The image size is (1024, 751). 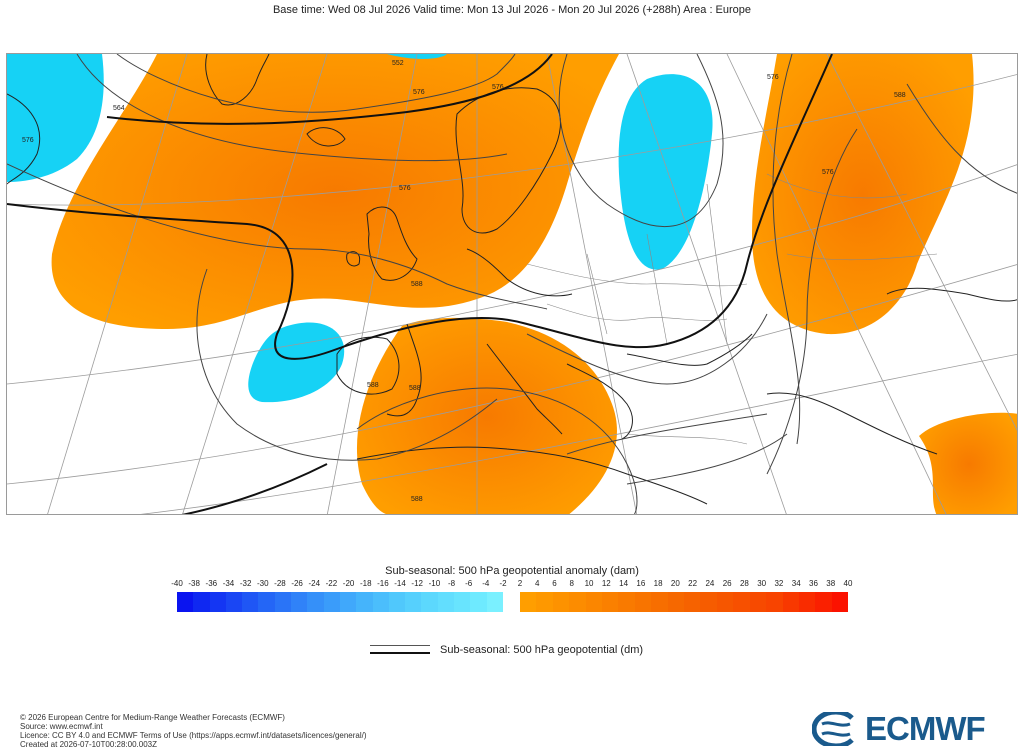 What do you see at coordinates (710, 583) in the screenshot?
I see `colorbar-tick-label: 24` at bounding box center [710, 583].